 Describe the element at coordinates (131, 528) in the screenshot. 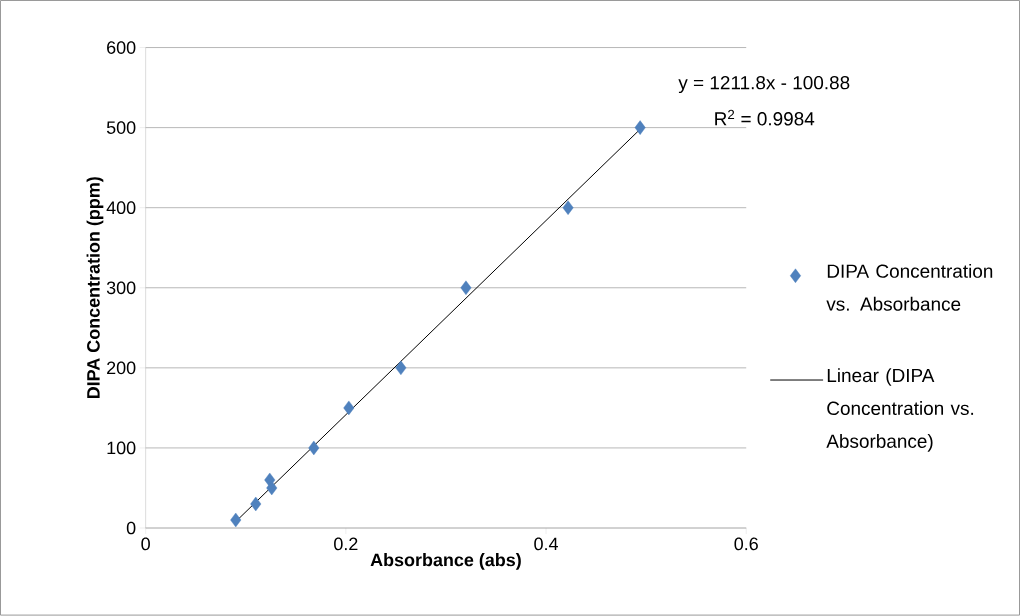

I see `y-tick-label: 0` at that location.